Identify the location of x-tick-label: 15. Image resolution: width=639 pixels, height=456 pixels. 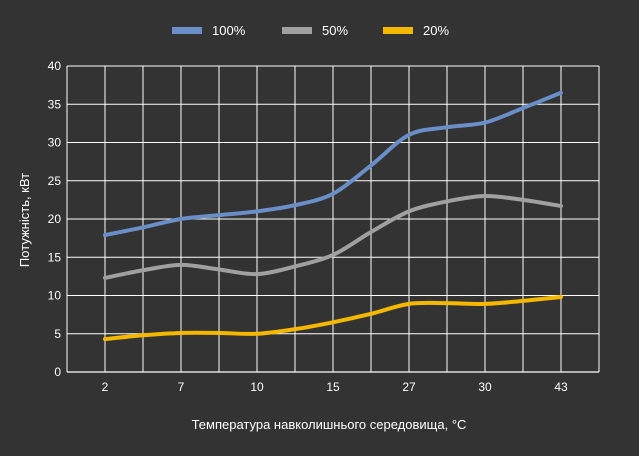
(333, 387).